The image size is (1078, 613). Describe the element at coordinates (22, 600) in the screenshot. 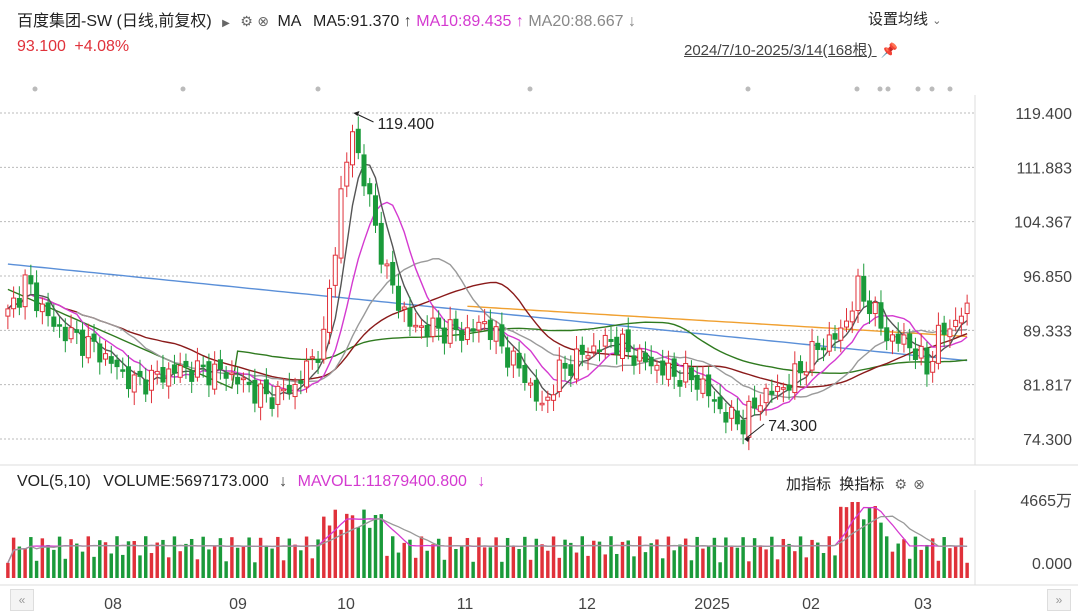

I see `scroll-left-button: «` at that location.